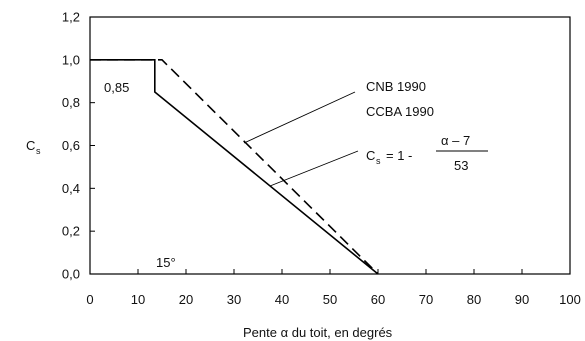 The width and height of the screenshot is (585, 341). Describe the element at coordinates (318, 332) in the screenshot. I see `x-axis-title: Pente α du toit, en degrés` at that location.